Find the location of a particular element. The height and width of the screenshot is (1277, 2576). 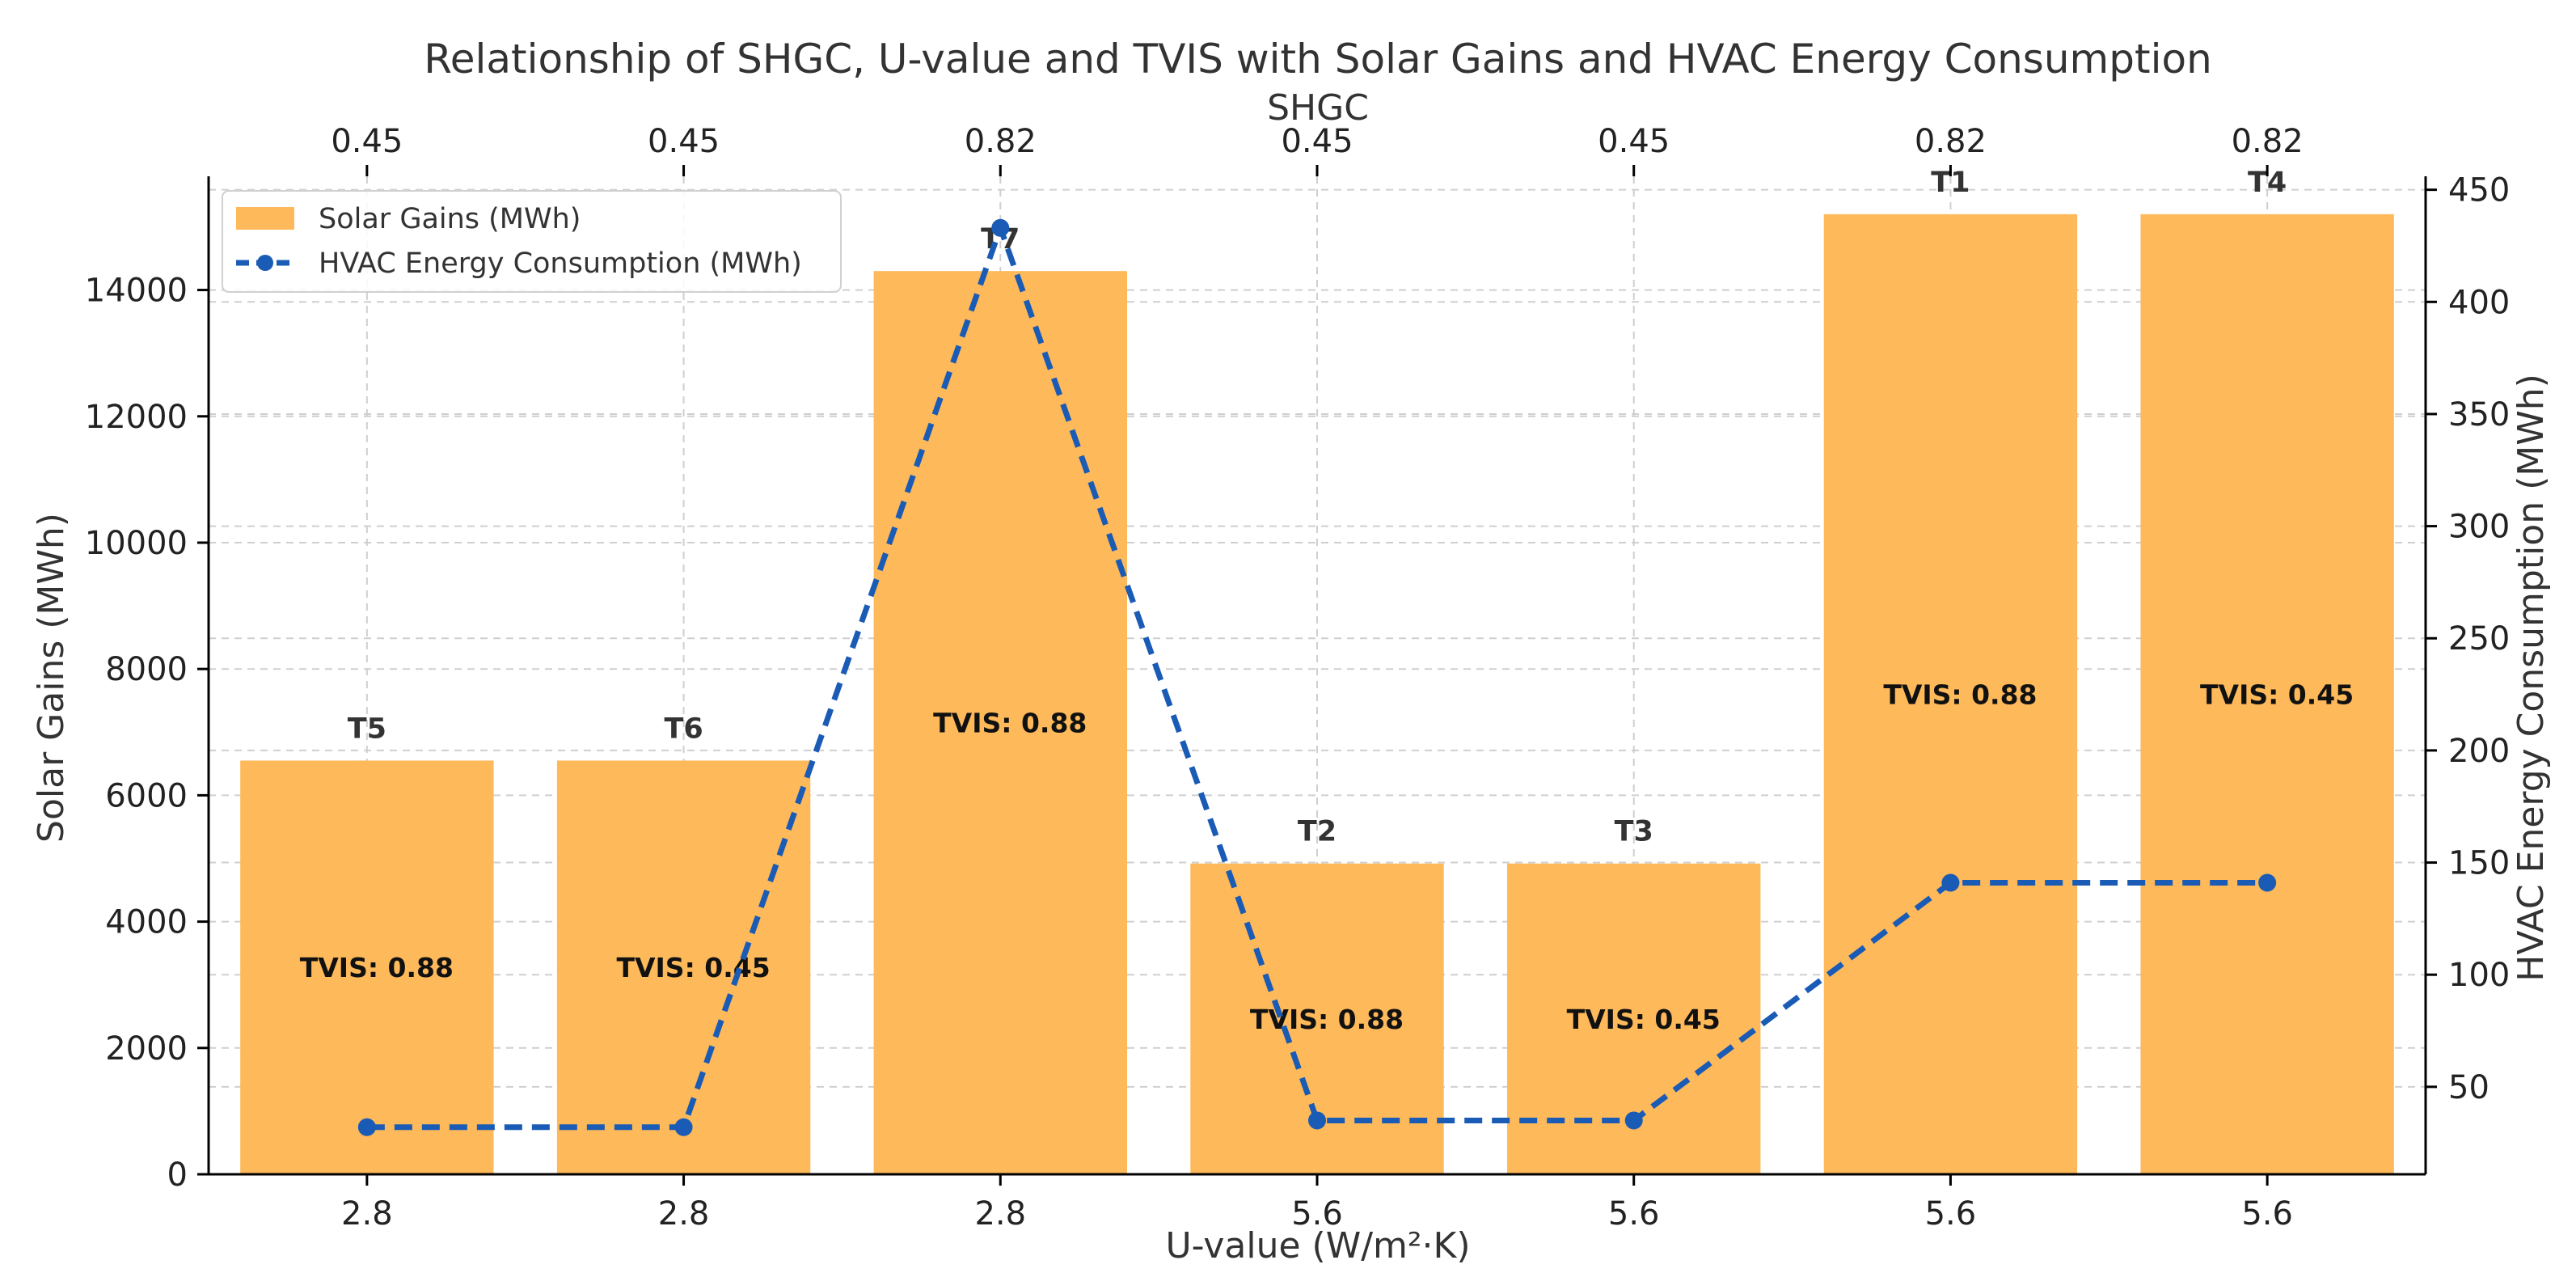

y-tick-left-label-6000: 6000 is located at coordinates (146, 795).